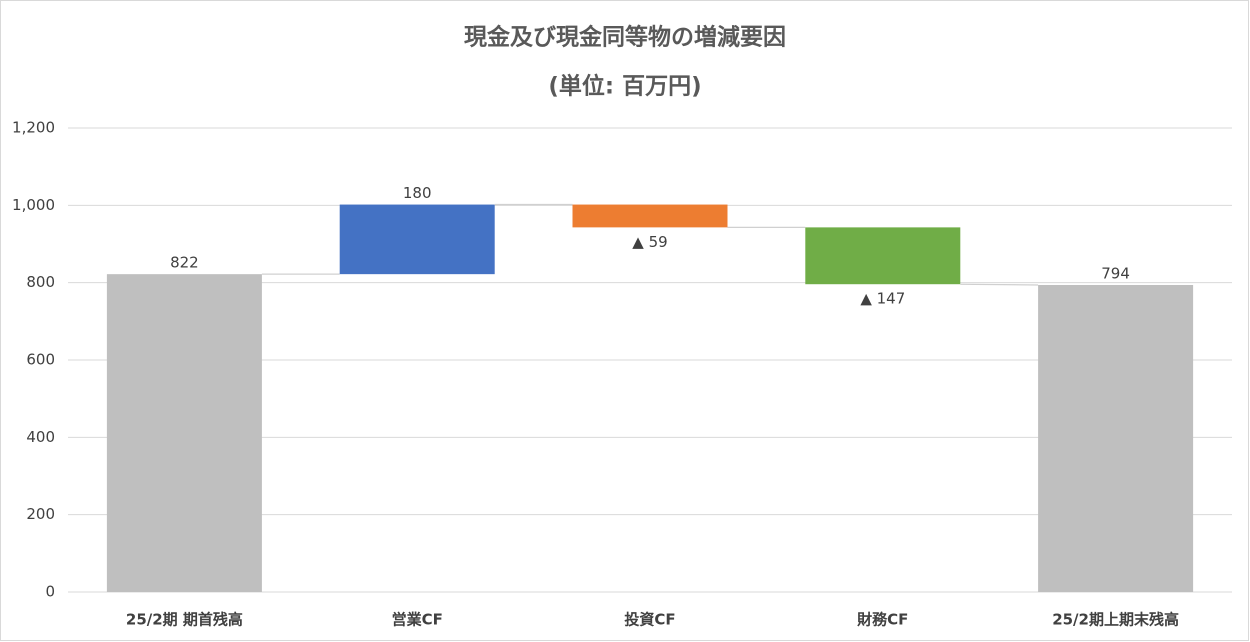 This screenshot has width=1250, height=642. I want to click on y-tick-label: 600, so click(40, 360).